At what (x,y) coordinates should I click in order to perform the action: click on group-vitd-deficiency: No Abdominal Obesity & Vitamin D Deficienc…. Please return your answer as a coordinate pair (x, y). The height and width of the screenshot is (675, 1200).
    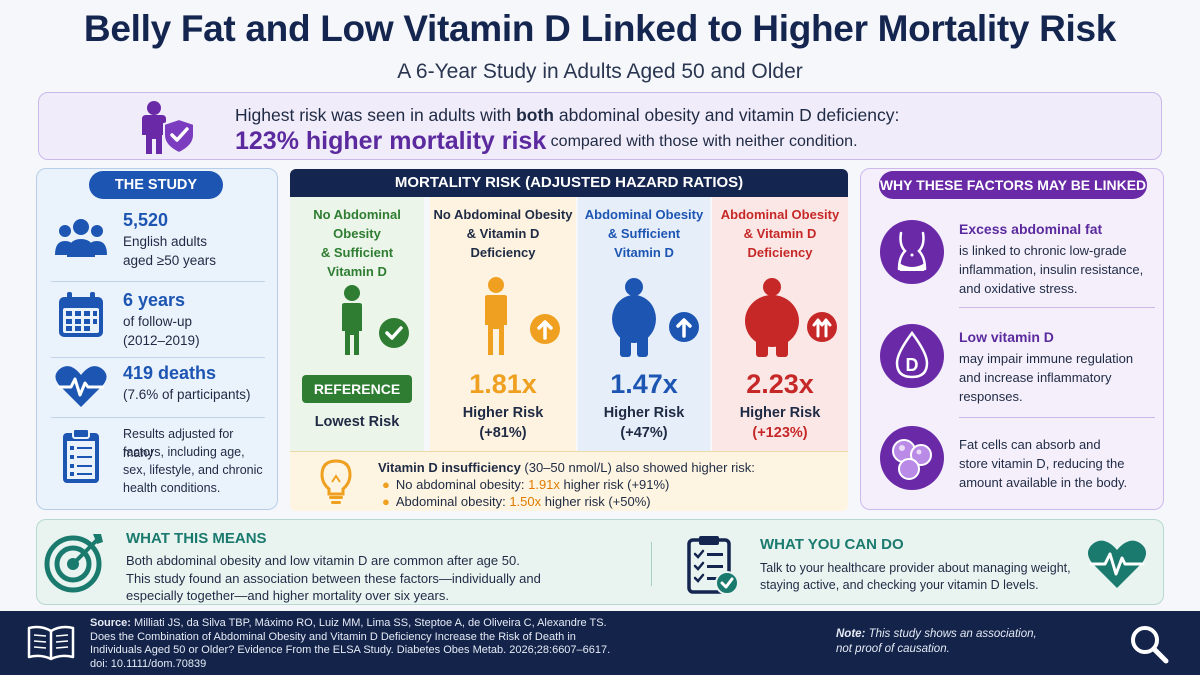
    Looking at the image, I should click on (503, 324).